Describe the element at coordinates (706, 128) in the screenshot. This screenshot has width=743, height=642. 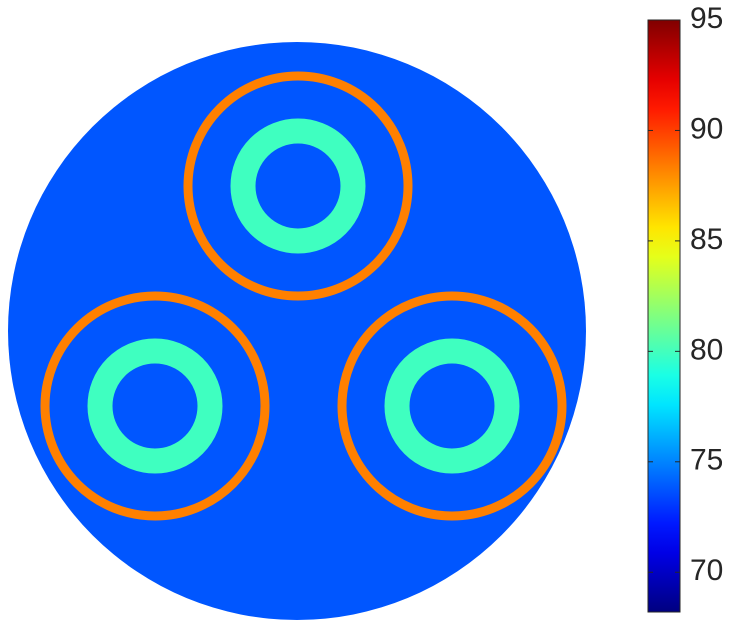
I see `colorbar-tick-label: 90` at that location.